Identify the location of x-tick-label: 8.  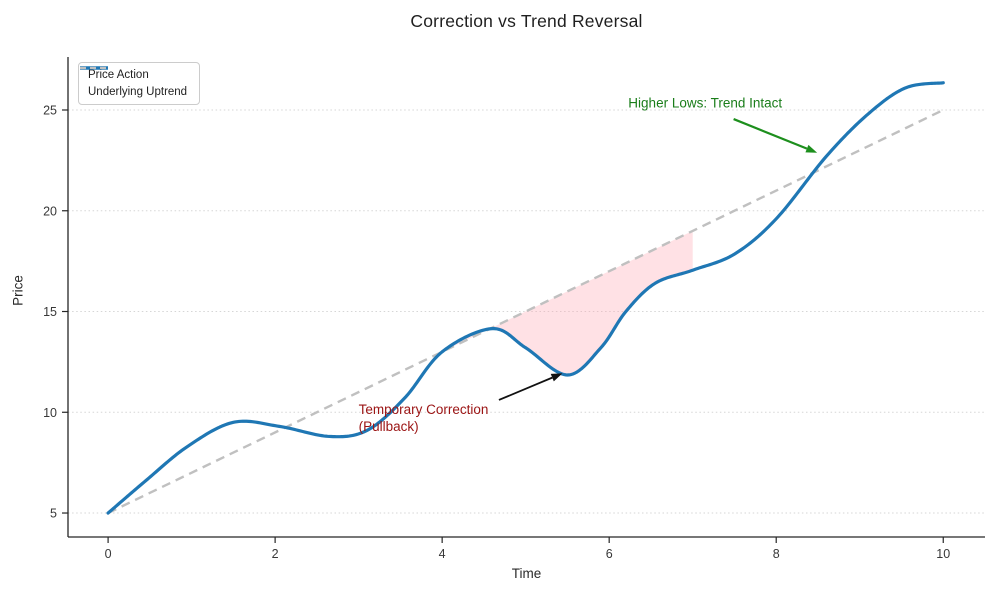
(776, 554).